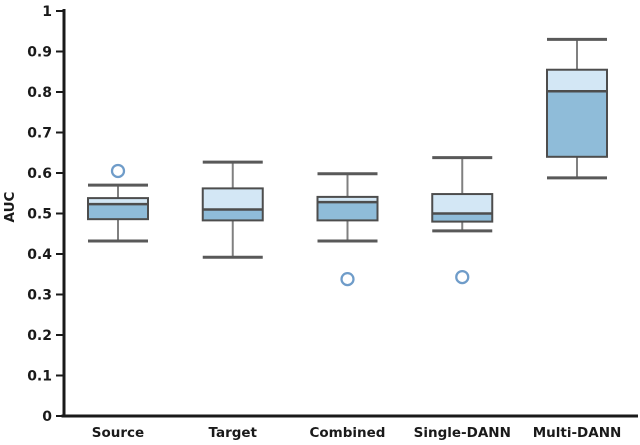 Image resolution: width=640 pixels, height=445 pixels. I want to click on y-tick-label: 0.7, so click(39, 134).